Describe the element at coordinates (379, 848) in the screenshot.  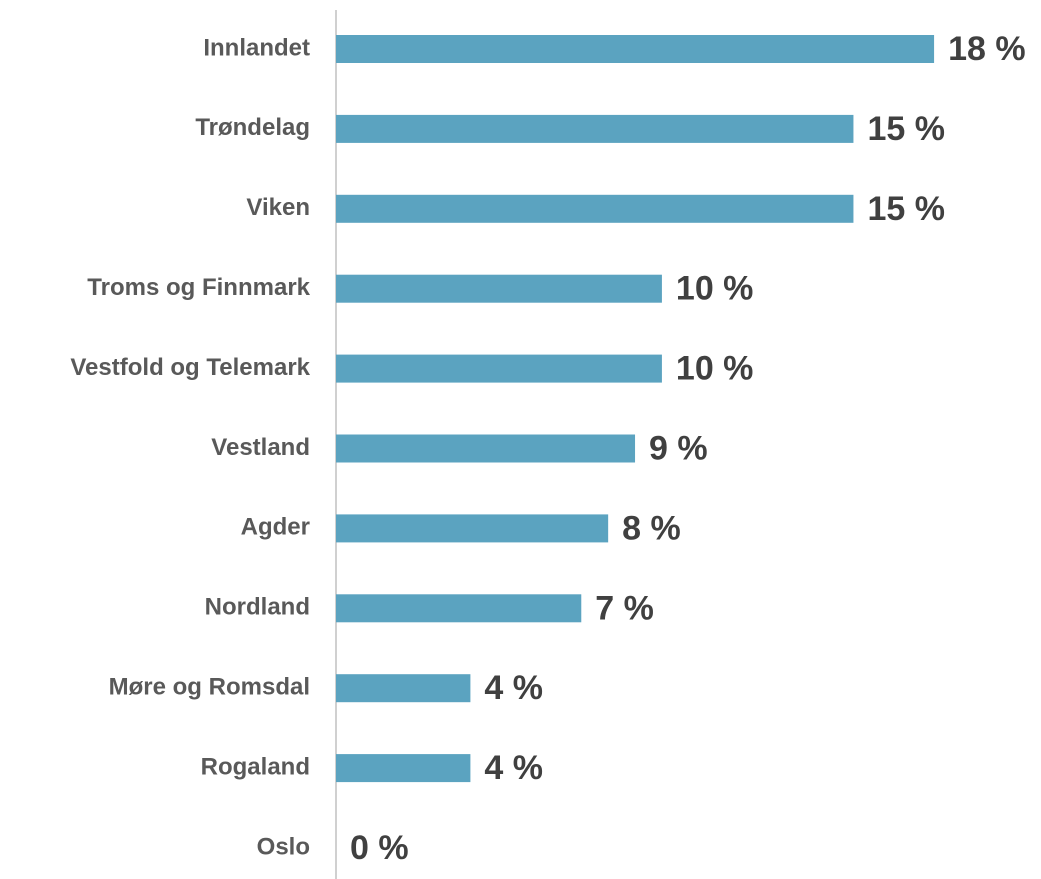
I see `value-label: 0 %` at that location.